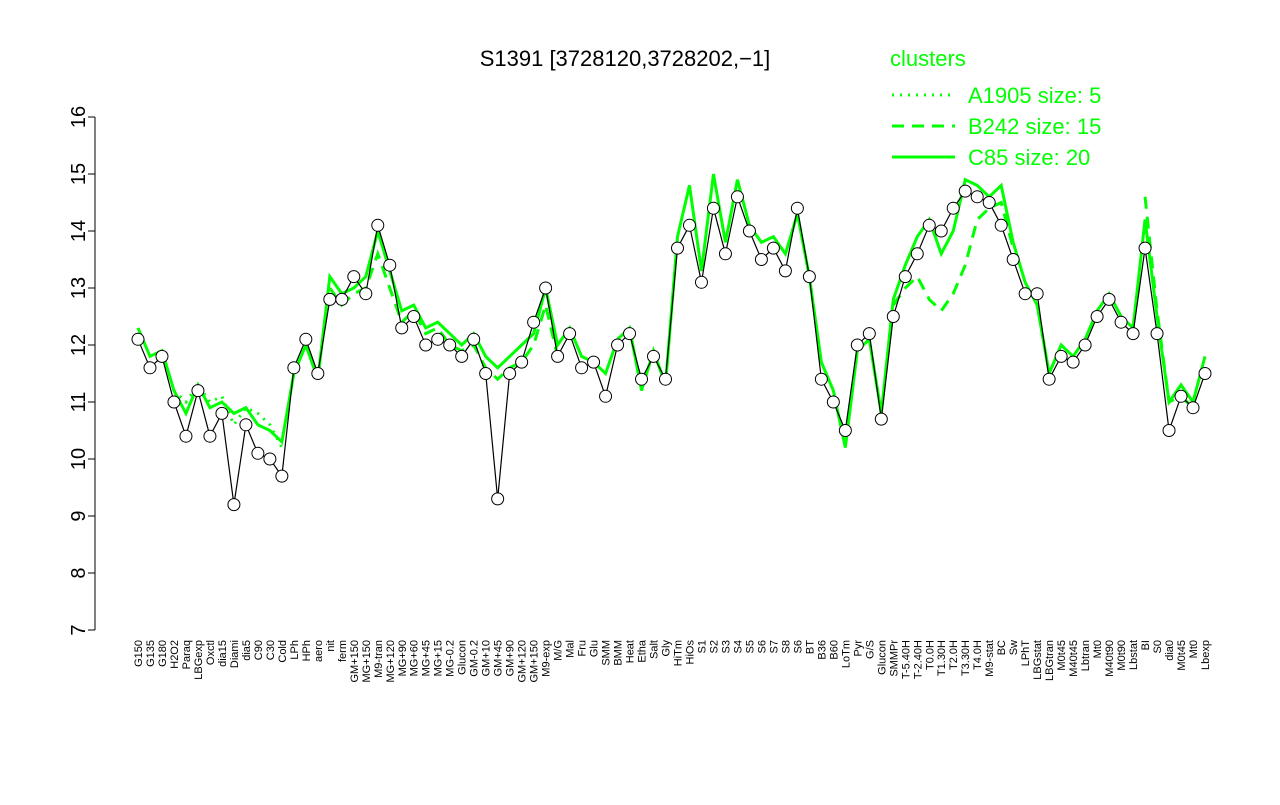 This screenshot has width=1280, height=805. I want to click on y-tick-label: 13, so click(79, 288).